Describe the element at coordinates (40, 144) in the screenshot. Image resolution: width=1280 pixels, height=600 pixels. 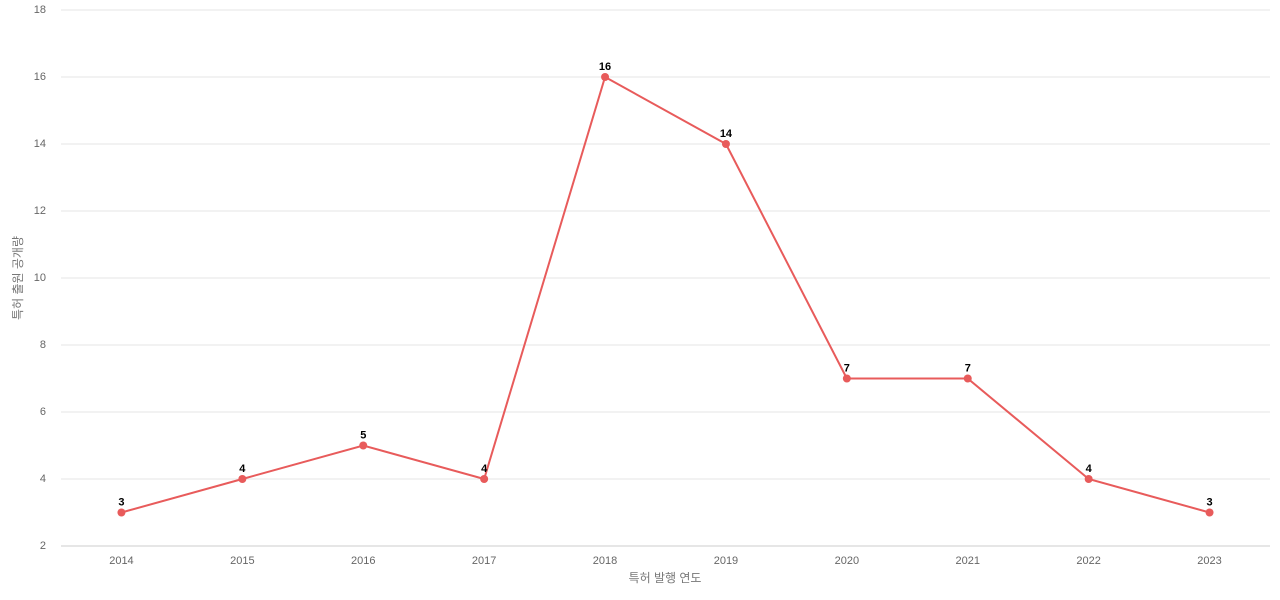
I see `y-tick-label: 14` at that location.